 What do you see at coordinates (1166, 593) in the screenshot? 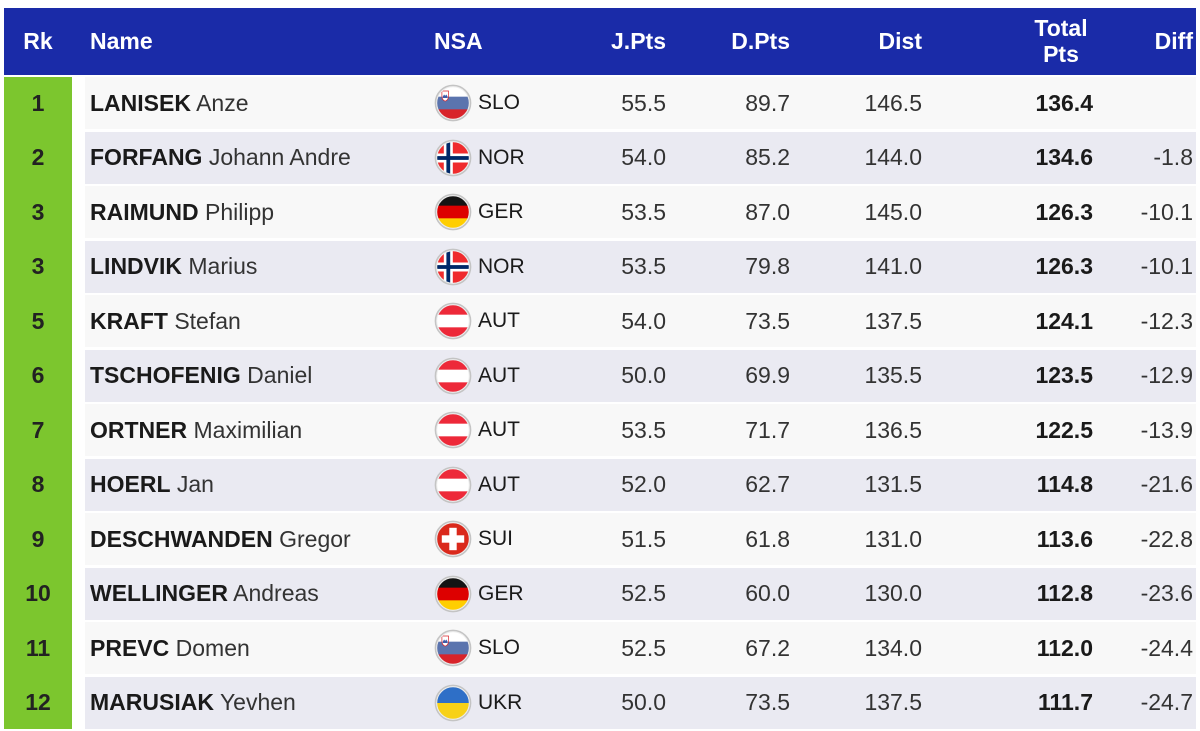
I see `diff-cell: -23.6` at bounding box center [1166, 593].